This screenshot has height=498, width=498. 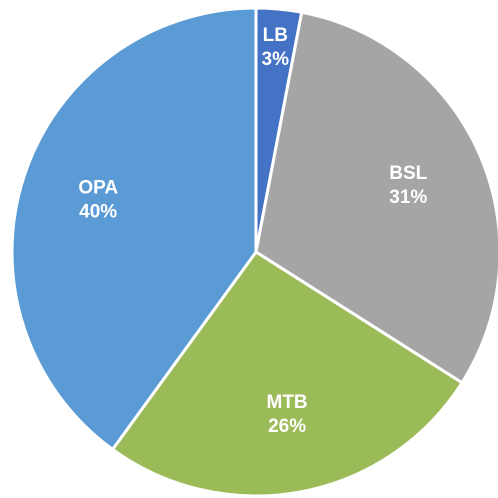 I want to click on slice-value-label: 3%, so click(x=276, y=59).